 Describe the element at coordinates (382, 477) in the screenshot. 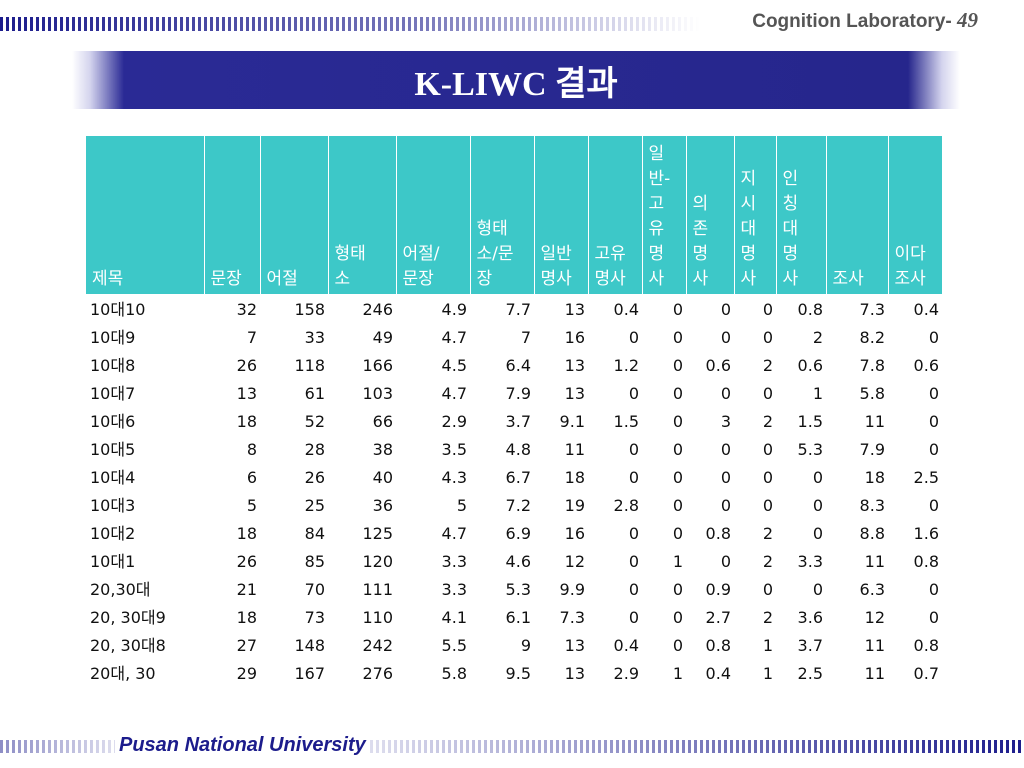

I see `value-cell: 40` at that location.